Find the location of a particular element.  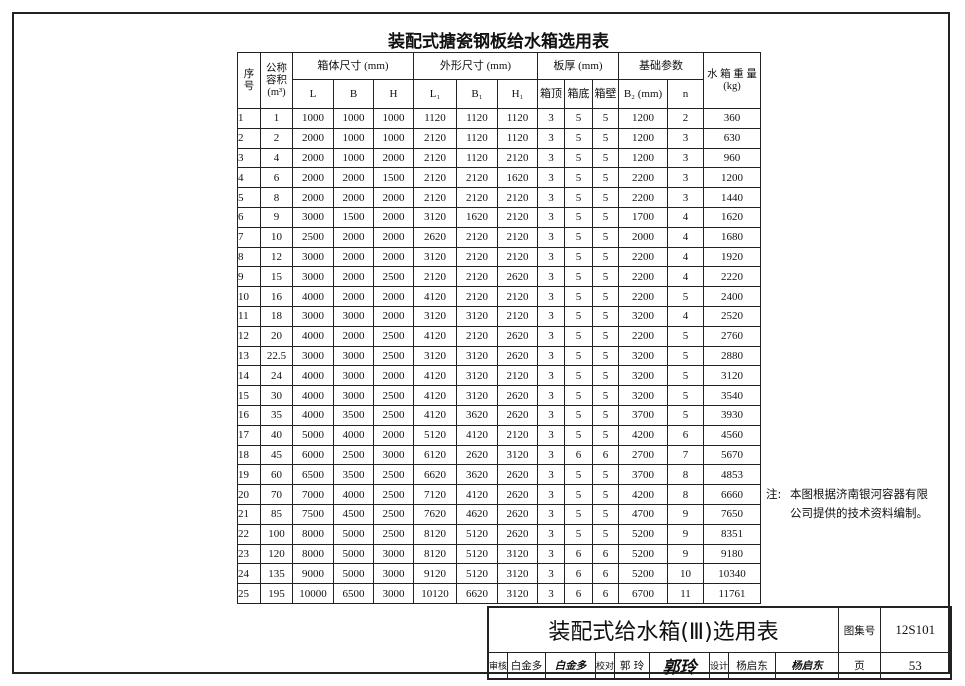

table-cell: 7 is located at coordinates (685, 455).